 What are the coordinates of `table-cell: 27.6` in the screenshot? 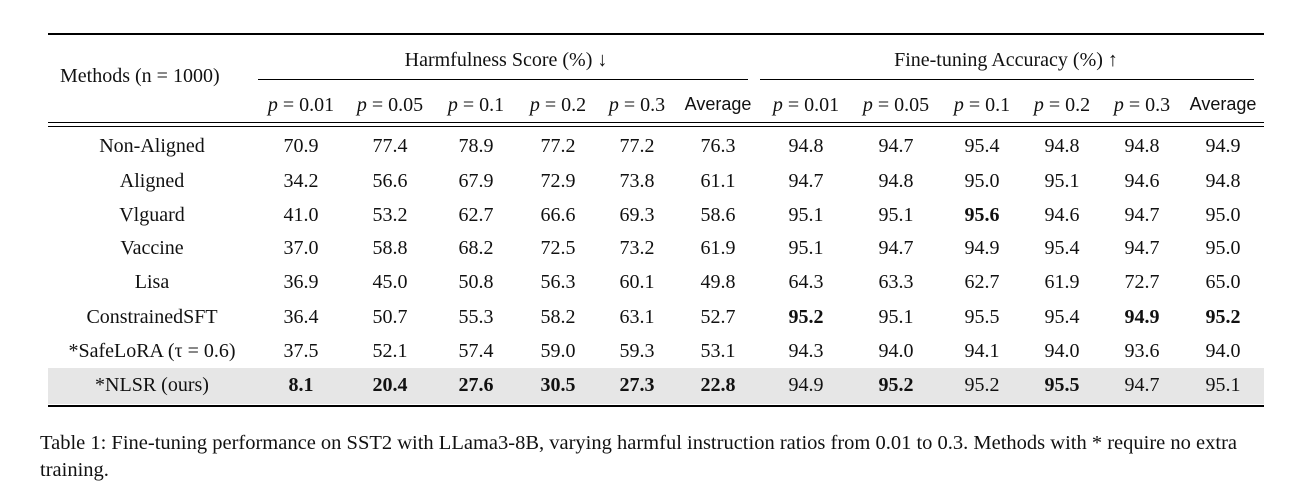 It's located at (476, 385).